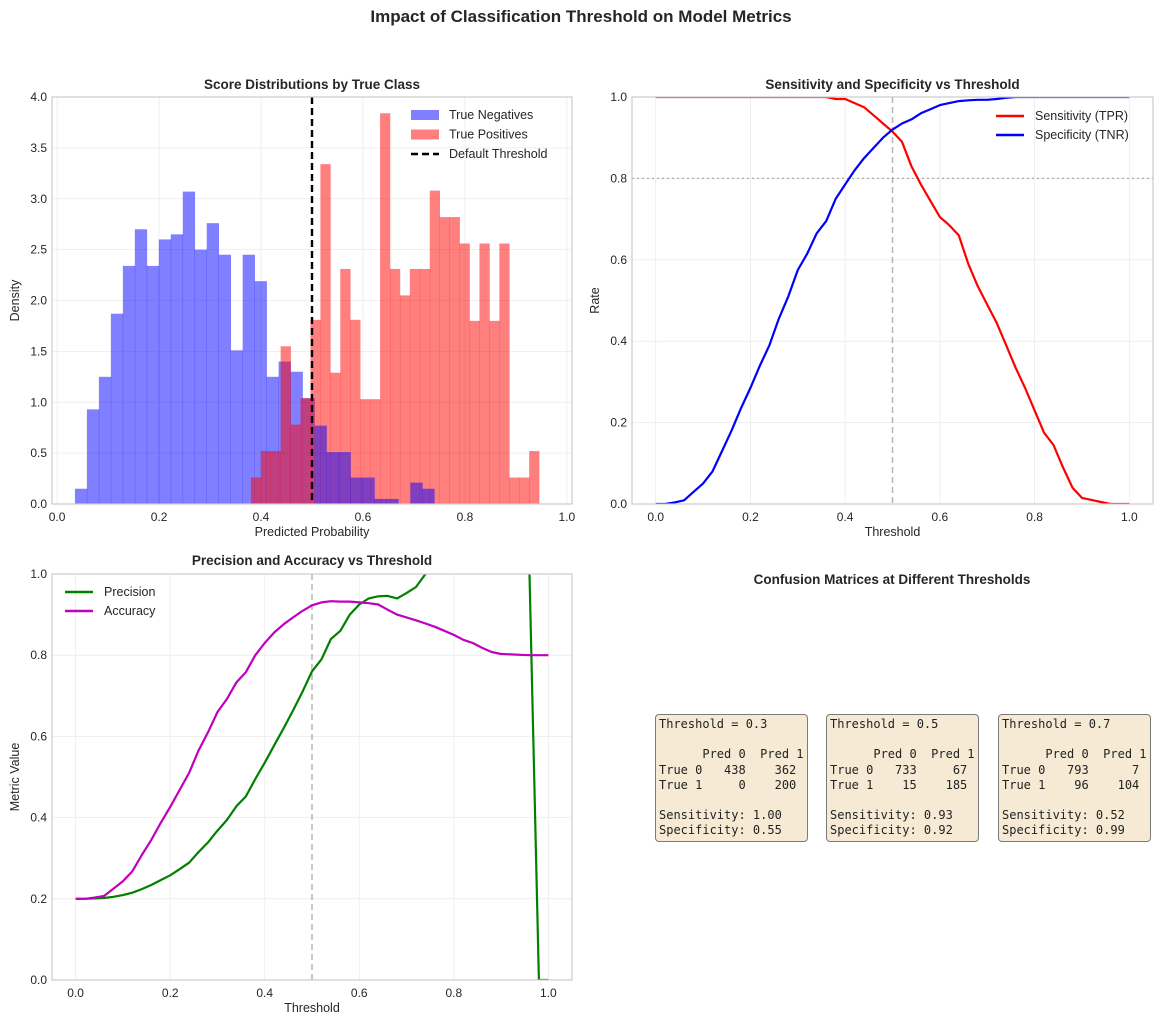 Image resolution: width=1162 pixels, height=1025 pixels. What do you see at coordinates (38, 301) in the screenshot?
I see `y-tick-label: 2.0` at bounding box center [38, 301].